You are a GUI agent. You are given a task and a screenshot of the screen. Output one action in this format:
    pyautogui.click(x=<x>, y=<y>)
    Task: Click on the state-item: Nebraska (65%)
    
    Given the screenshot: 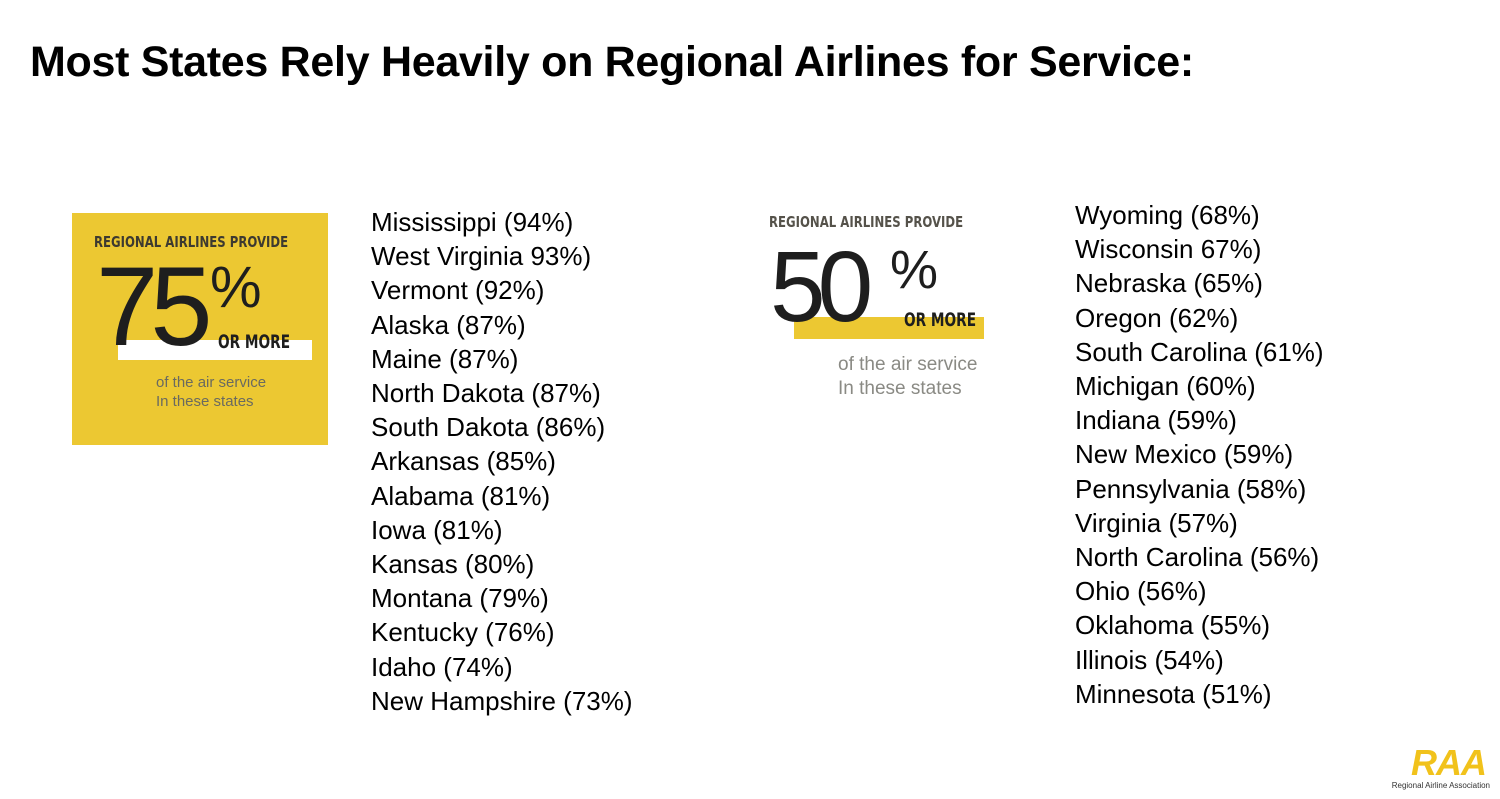 What is the action you would take?
    pyautogui.click(x=1169, y=283)
    